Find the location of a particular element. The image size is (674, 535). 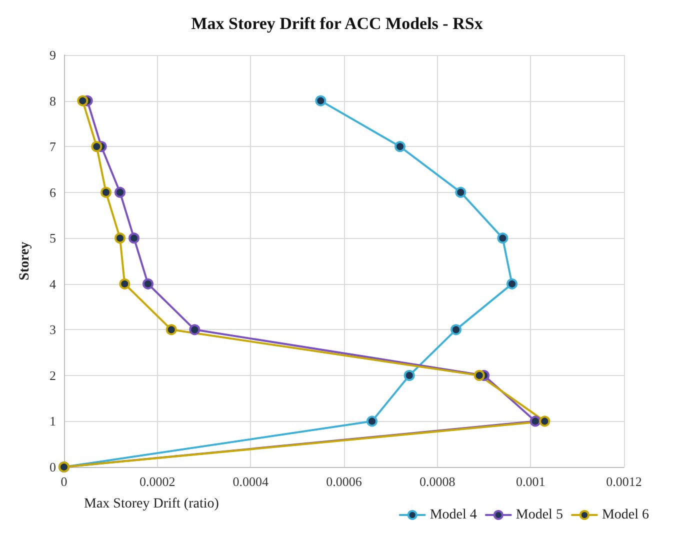

y-tick-label: 2 is located at coordinates (53, 375).